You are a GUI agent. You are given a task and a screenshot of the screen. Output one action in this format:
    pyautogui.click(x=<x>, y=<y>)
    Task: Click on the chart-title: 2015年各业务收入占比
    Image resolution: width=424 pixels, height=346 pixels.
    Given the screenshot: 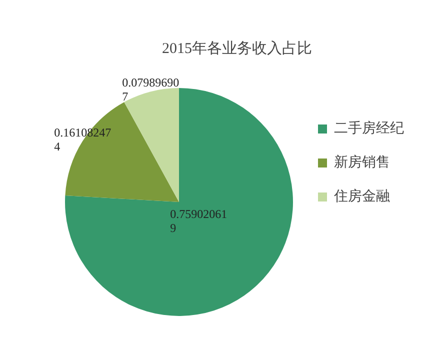 What is the action you would take?
    pyautogui.click(x=237, y=48)
    